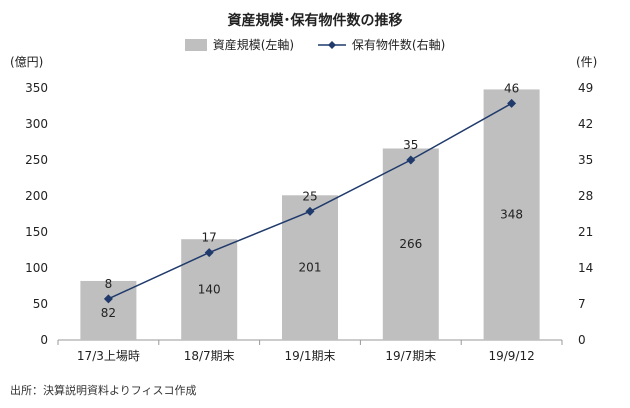 The image size is (630, 408). I want to click on legend-item-assets: 資産規模(左軸), so click(239, 44).